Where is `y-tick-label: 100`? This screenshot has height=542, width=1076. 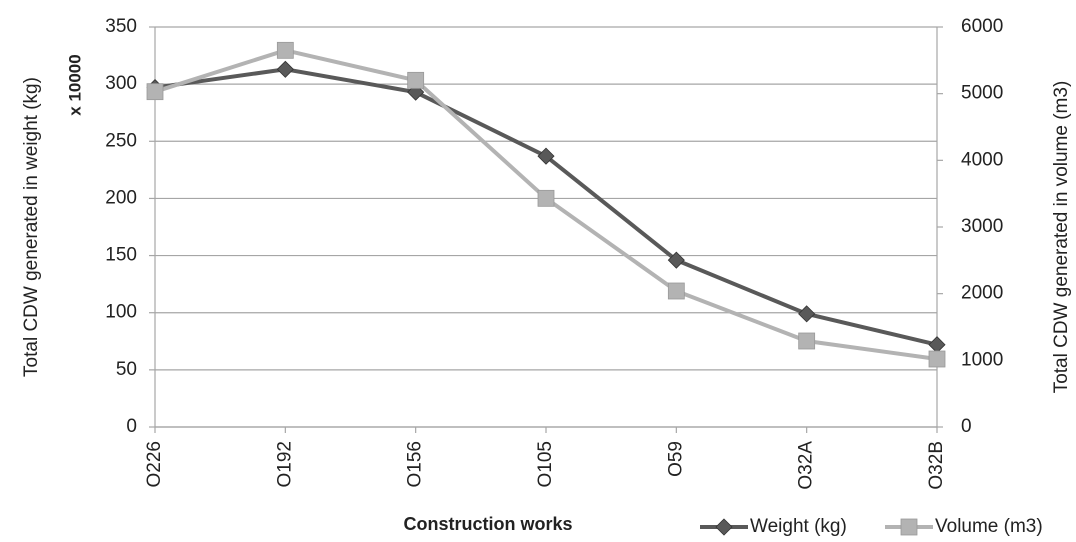
y-tick-label: 100 is located at coordinates (121, 312).